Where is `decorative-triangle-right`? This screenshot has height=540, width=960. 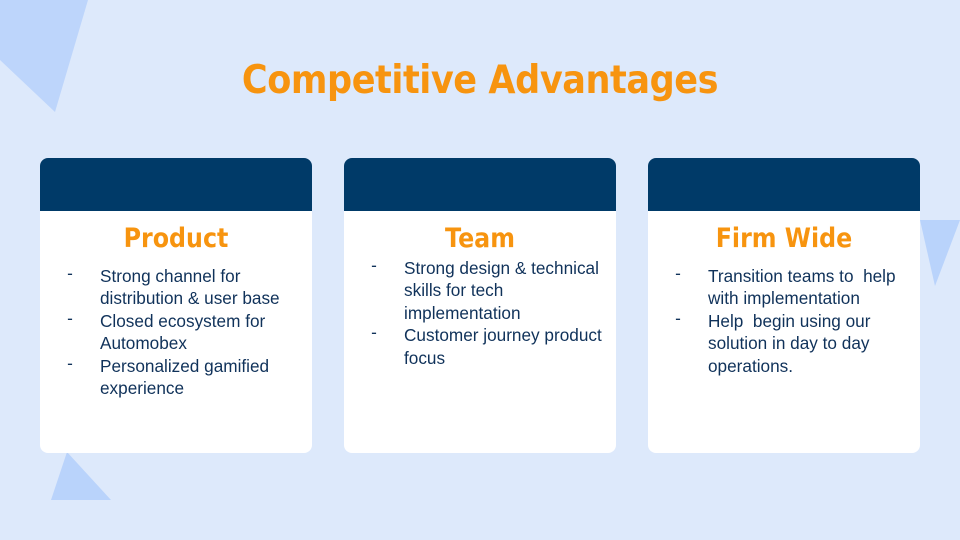
decorative-triangle-right is located at coordinates (940, 253).